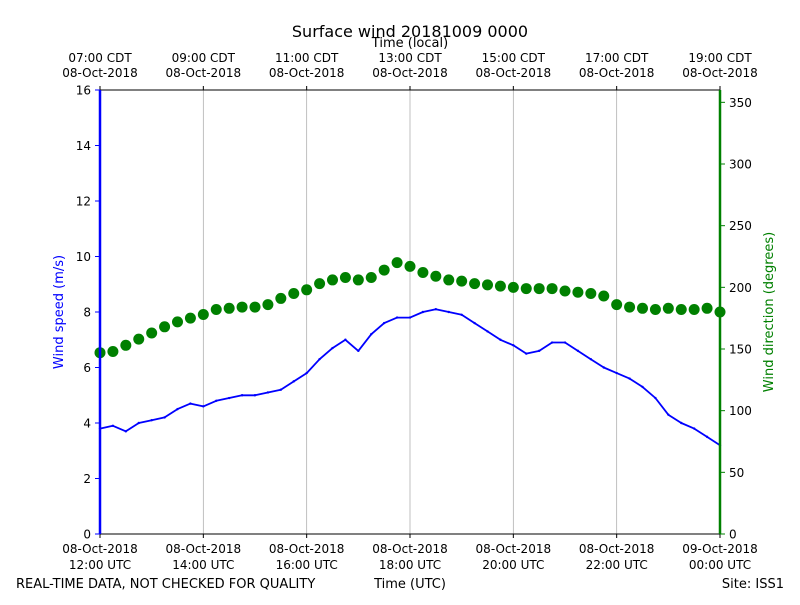  I want to click on right-tick-label: 0, so click(733, 535).